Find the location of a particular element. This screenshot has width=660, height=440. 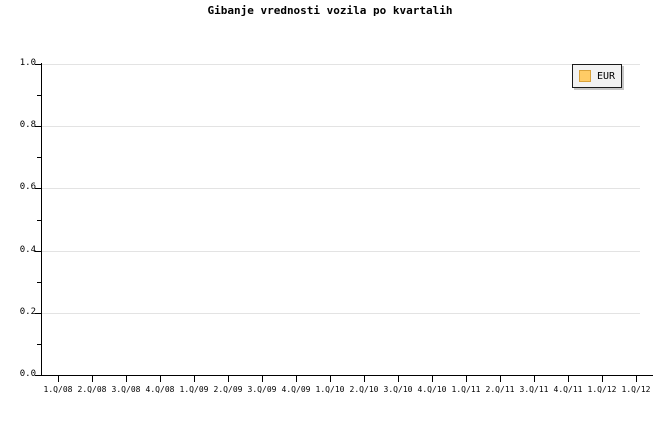

x-tick-label: 3.Q/10 is located at coordinates (398, 389).